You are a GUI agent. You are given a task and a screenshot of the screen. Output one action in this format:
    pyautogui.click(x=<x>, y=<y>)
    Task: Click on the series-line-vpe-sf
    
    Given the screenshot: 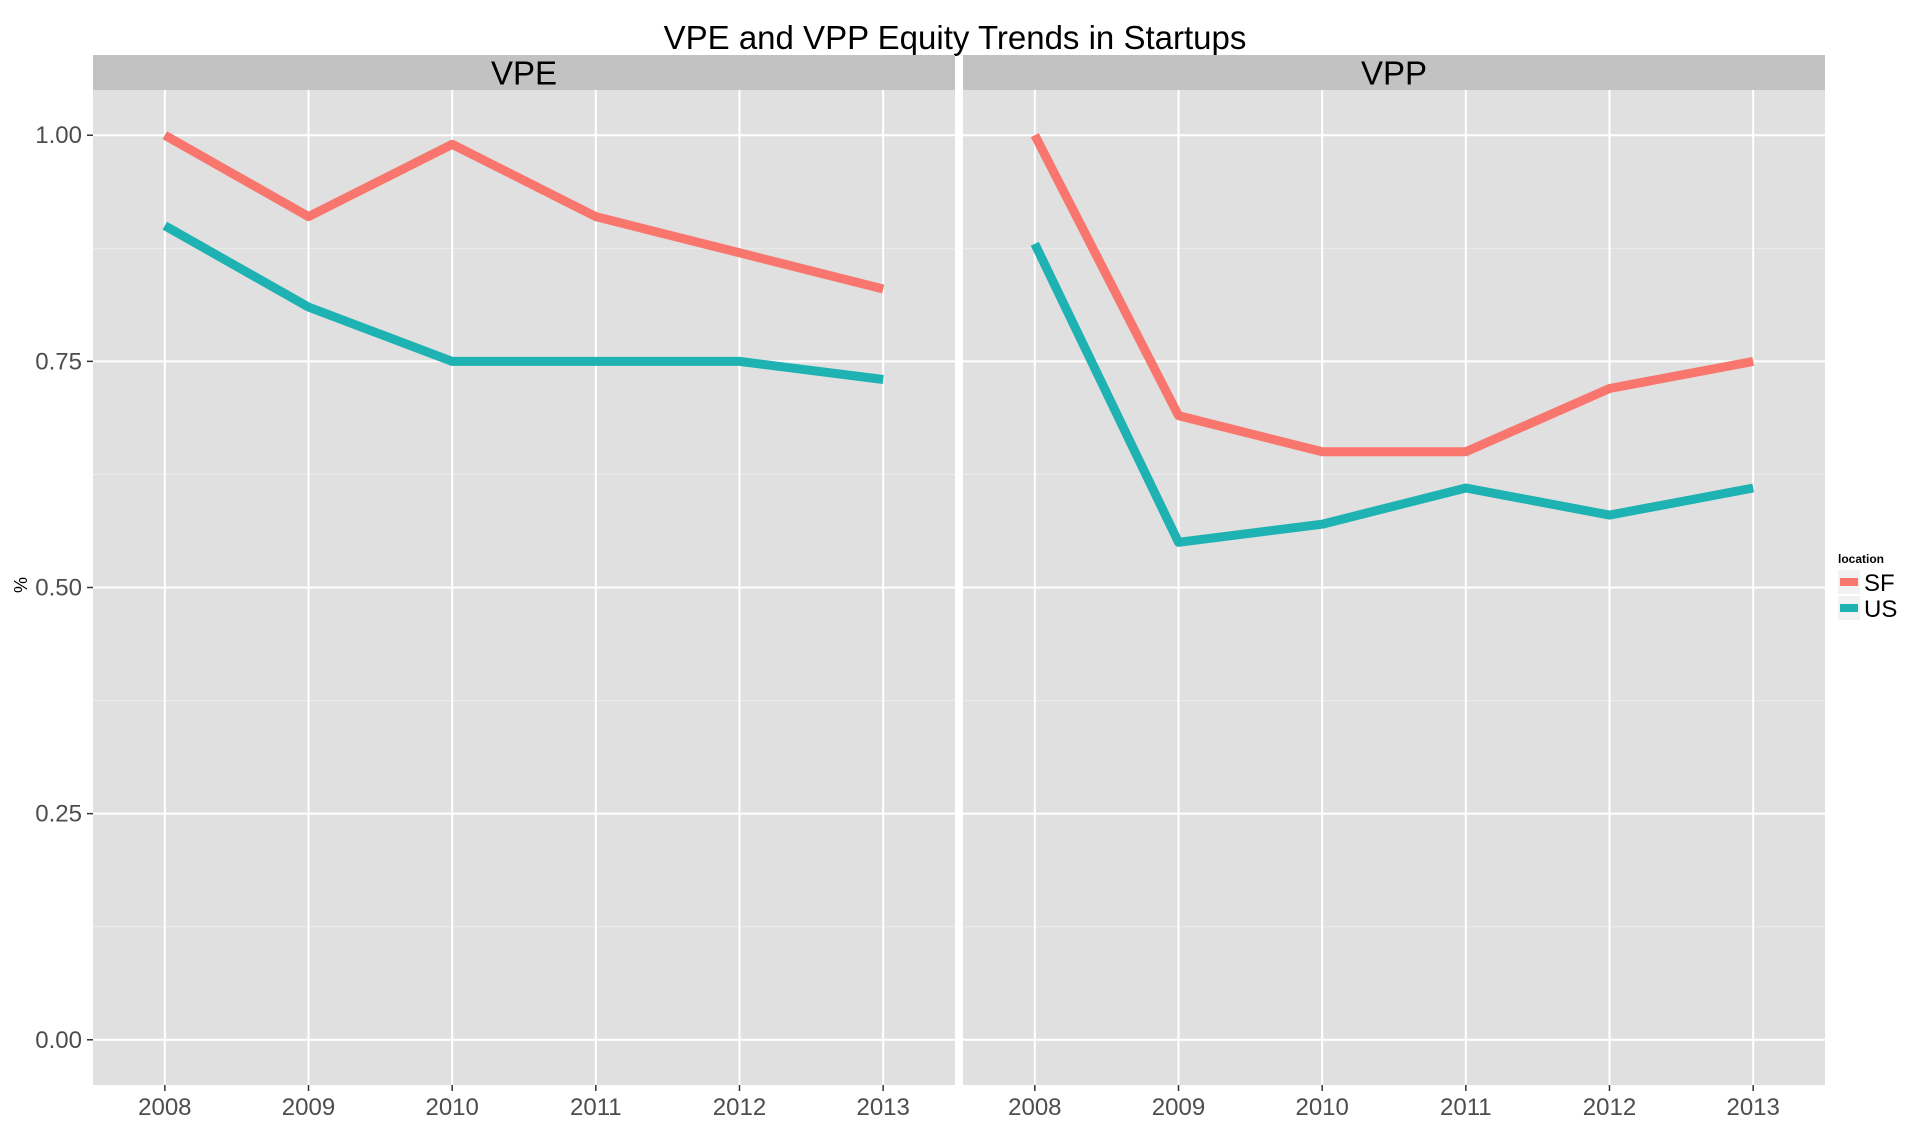 What is the action you would take?
    pyautogui.click(x=523, y=212)
    